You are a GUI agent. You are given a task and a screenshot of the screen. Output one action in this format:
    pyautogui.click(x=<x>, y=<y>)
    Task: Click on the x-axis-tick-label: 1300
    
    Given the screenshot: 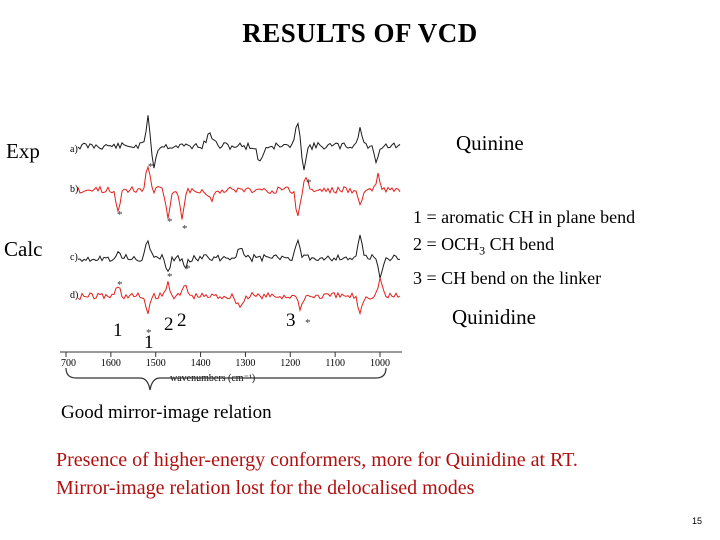 What is the action you would take?
    pyautogui.click(x=245, y=363)
    